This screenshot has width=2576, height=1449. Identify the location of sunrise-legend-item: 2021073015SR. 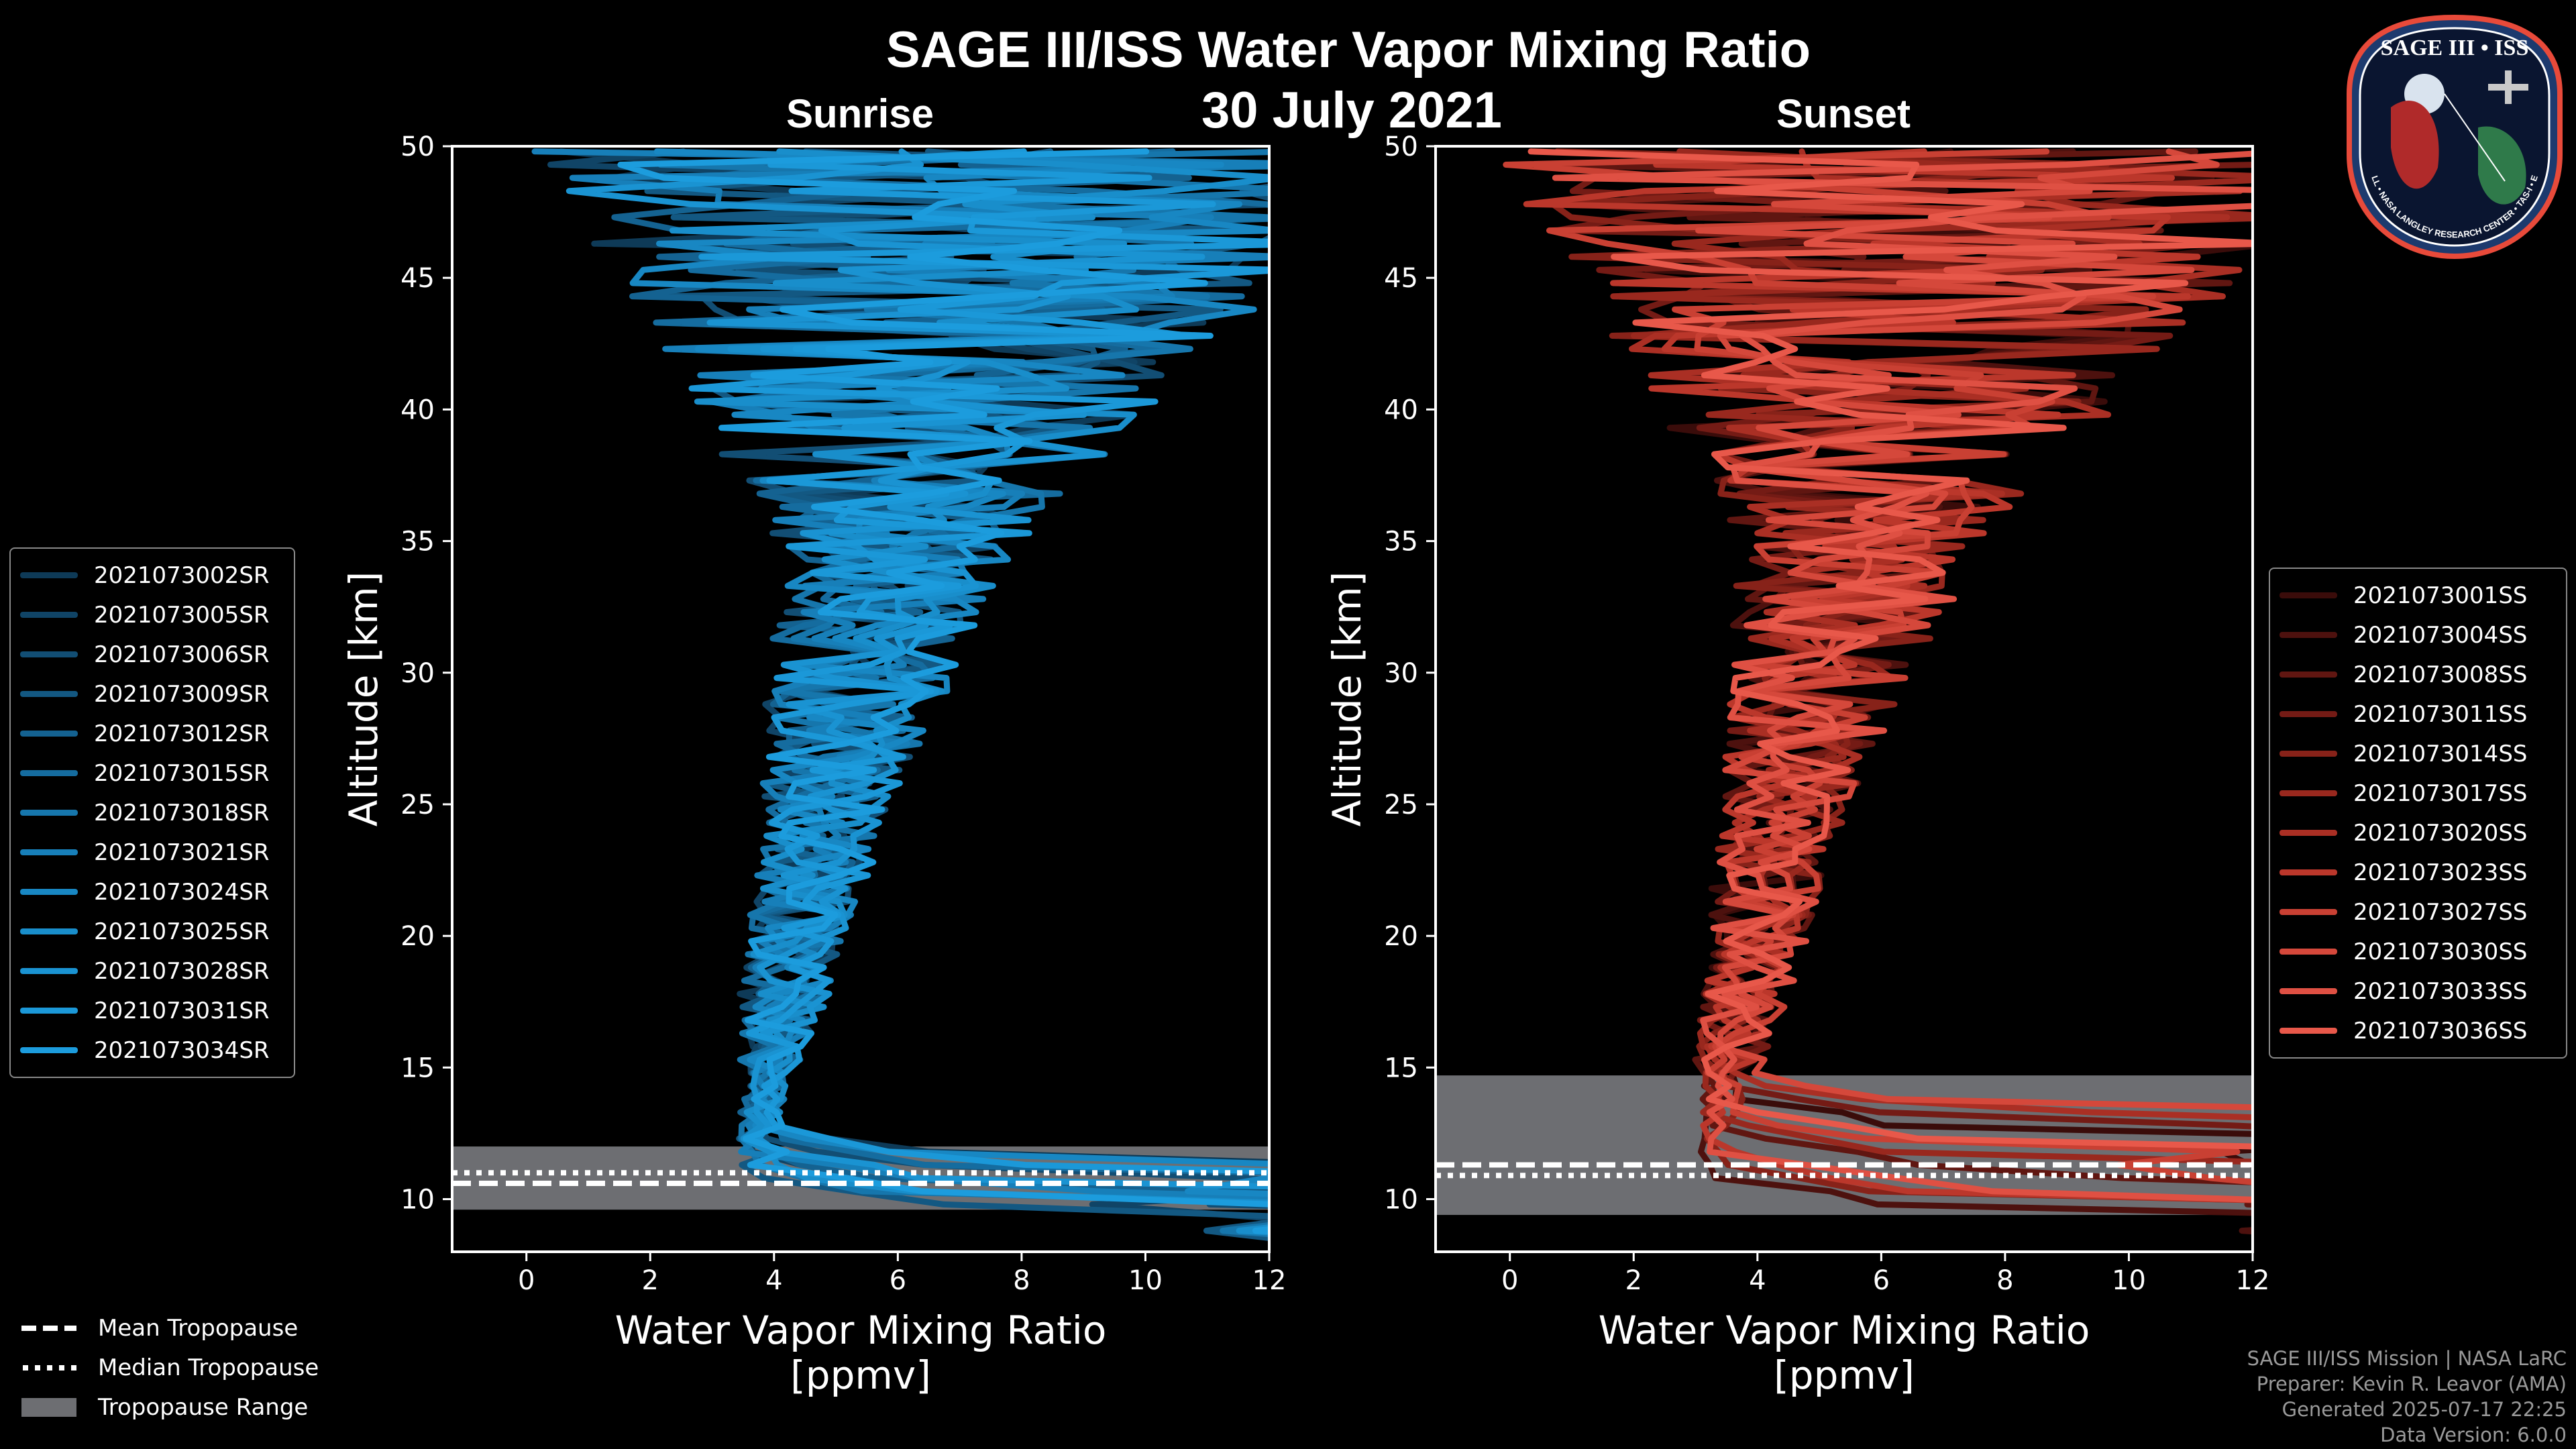
(152, 773).